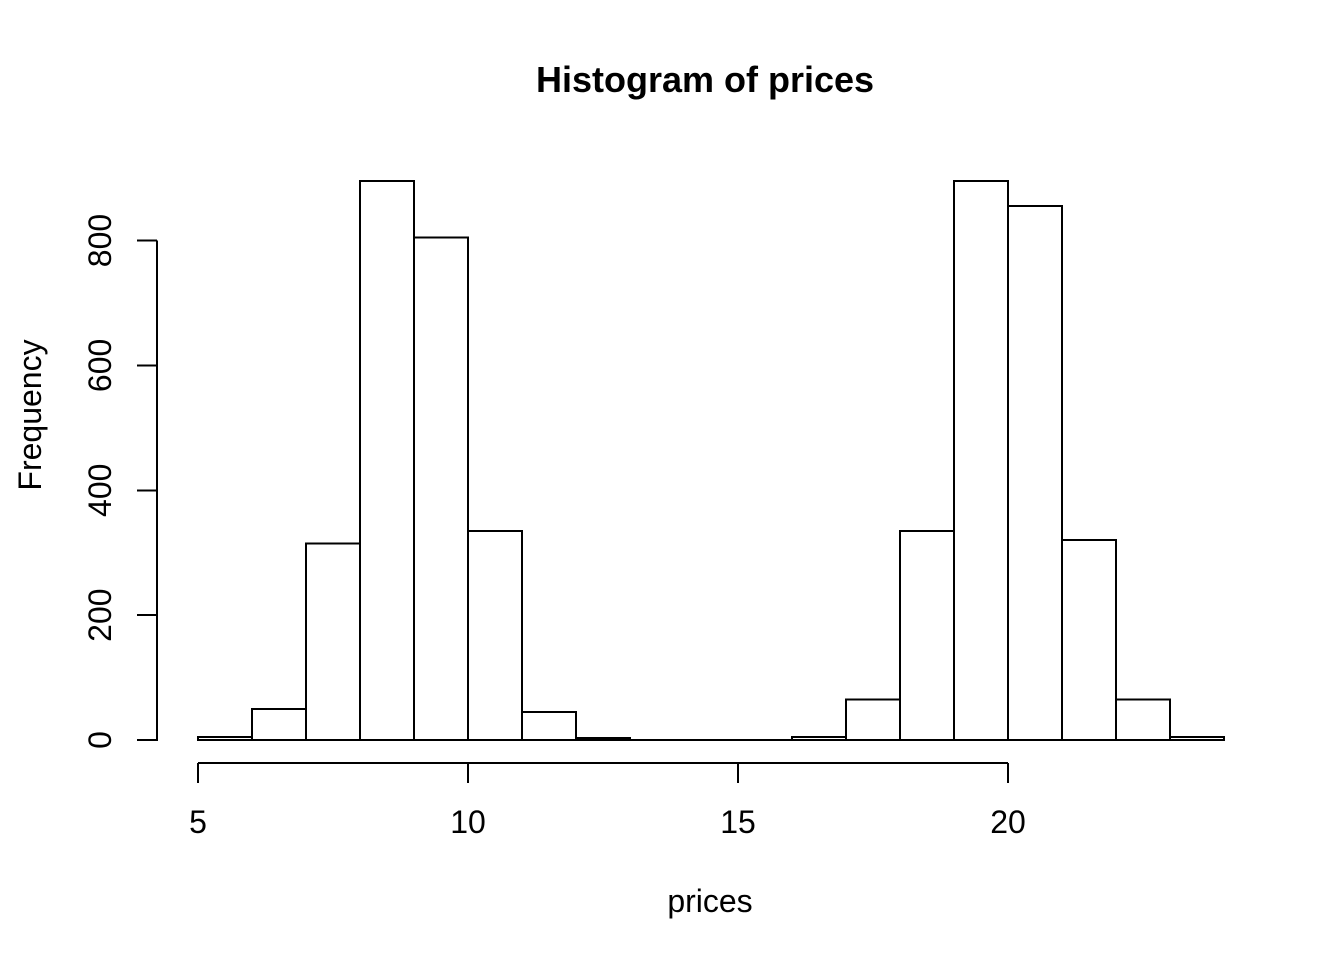 The image size is (1344, 960). I want to click on chart-title: Histogram of prices, so click(705, 79).